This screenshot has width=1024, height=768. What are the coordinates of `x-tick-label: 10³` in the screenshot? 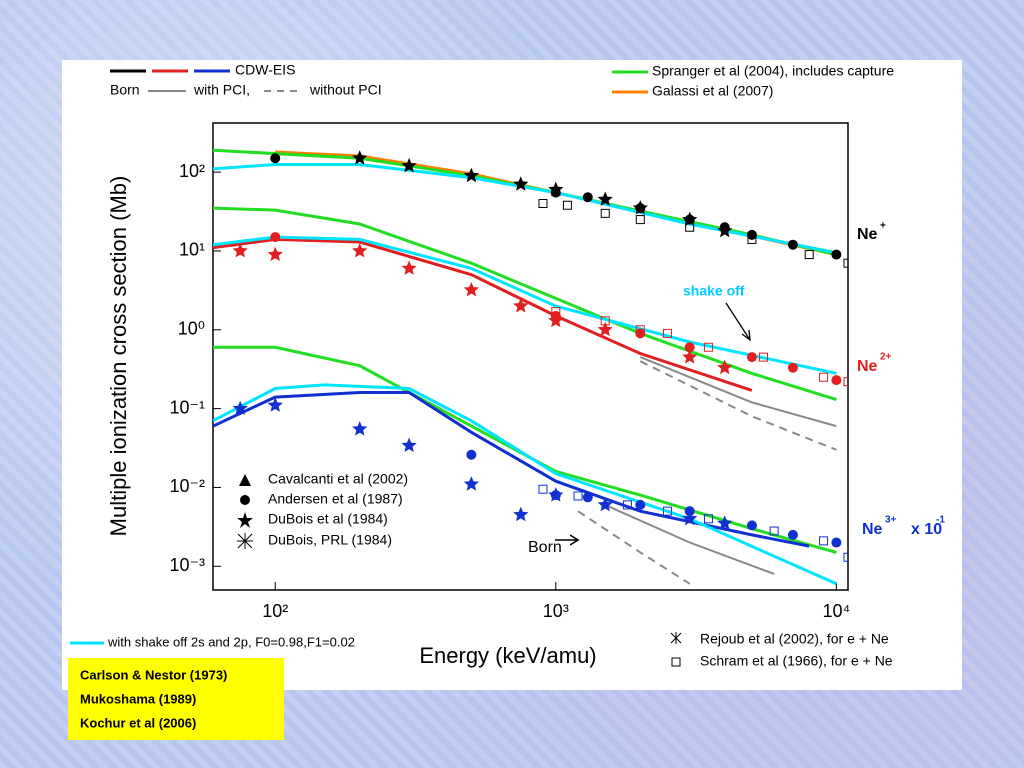 It's located at (556, 611).